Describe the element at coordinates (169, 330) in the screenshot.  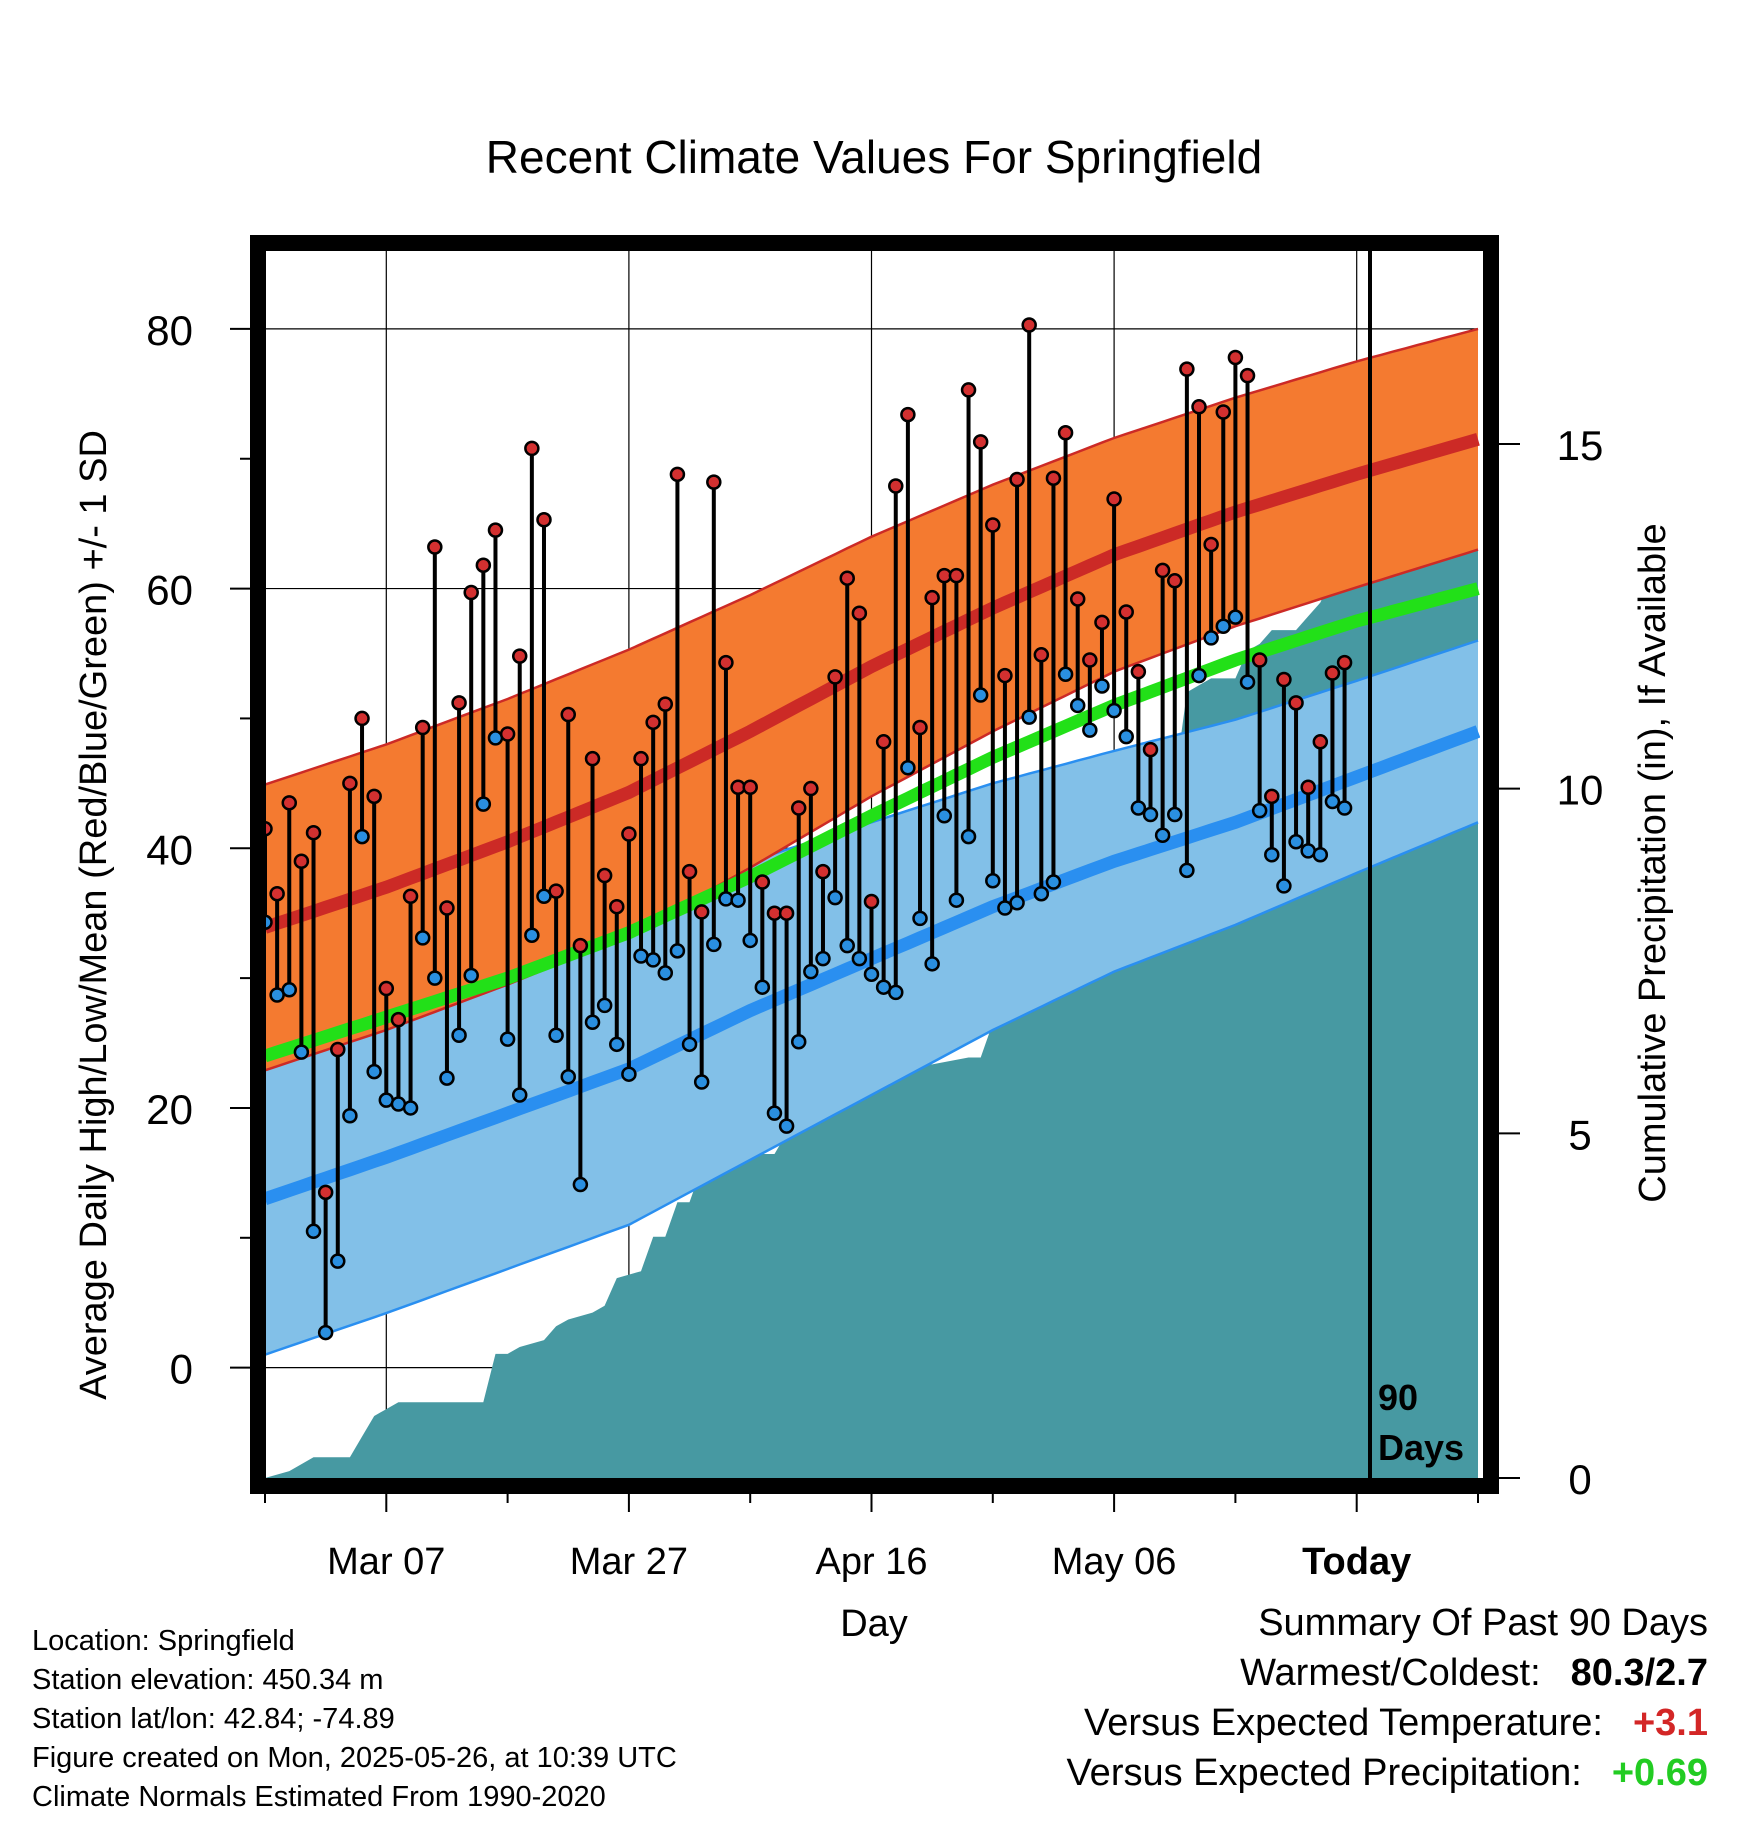
I see `y-tick-label: 80` at that location.